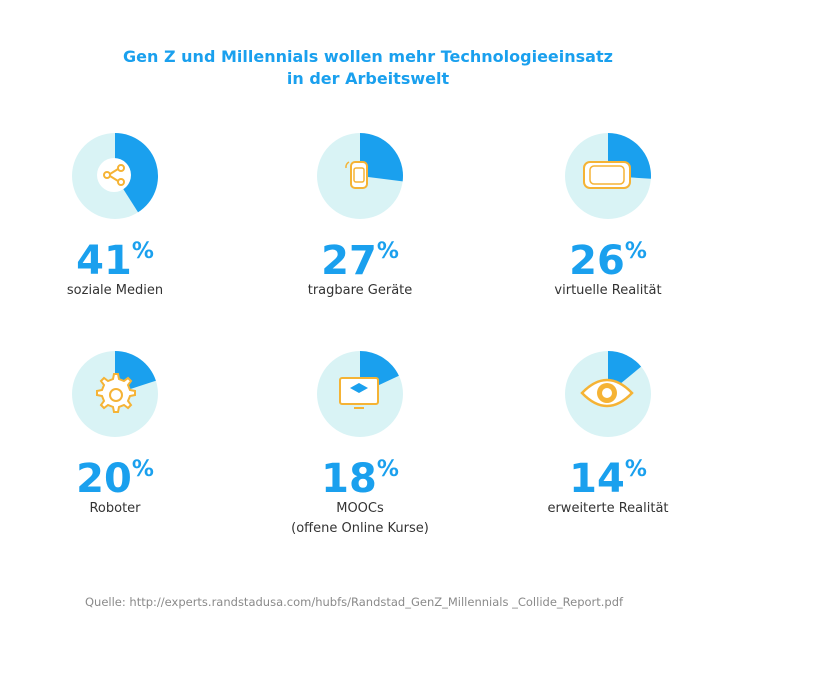 The height and width of the screenshot is (691, 817). What do you see at coordinates (608, 508) in the screenshot?
I see `category-label: erweiterte Realität` at bounding box center [608, 508].